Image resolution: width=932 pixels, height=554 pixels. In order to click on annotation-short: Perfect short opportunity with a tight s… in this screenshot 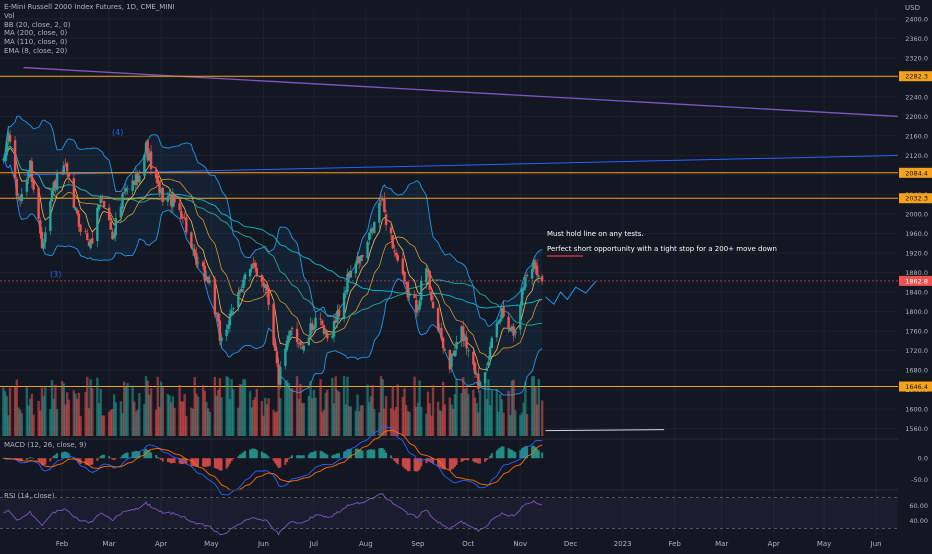, I will do `click(662, 249)`.